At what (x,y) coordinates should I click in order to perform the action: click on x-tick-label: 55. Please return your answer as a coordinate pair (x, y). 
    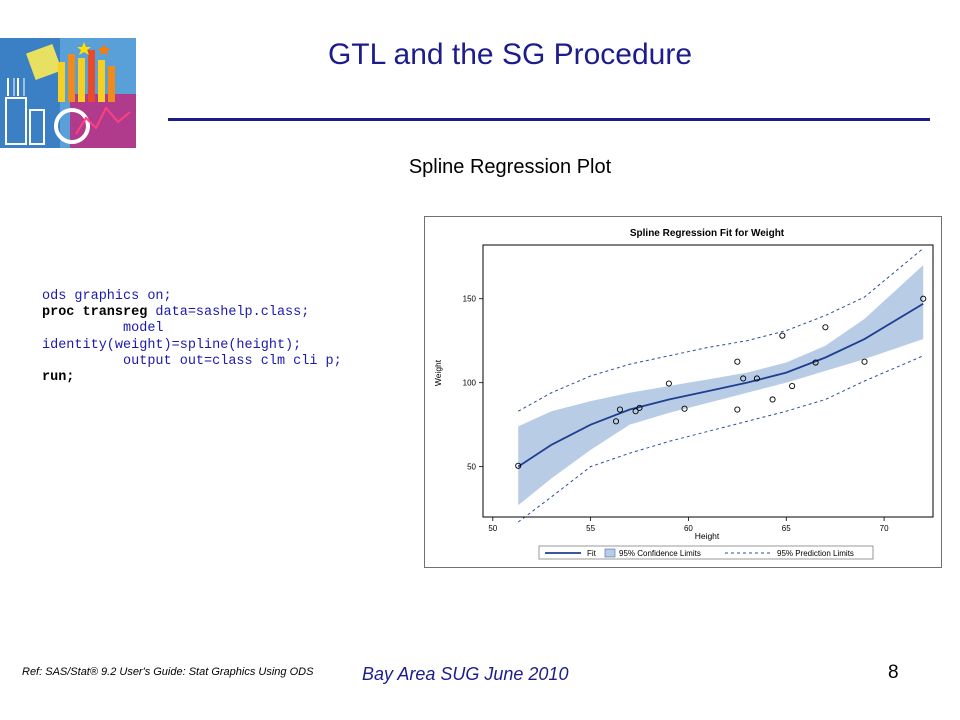
    Looking at the image, I should click on (590, 528).